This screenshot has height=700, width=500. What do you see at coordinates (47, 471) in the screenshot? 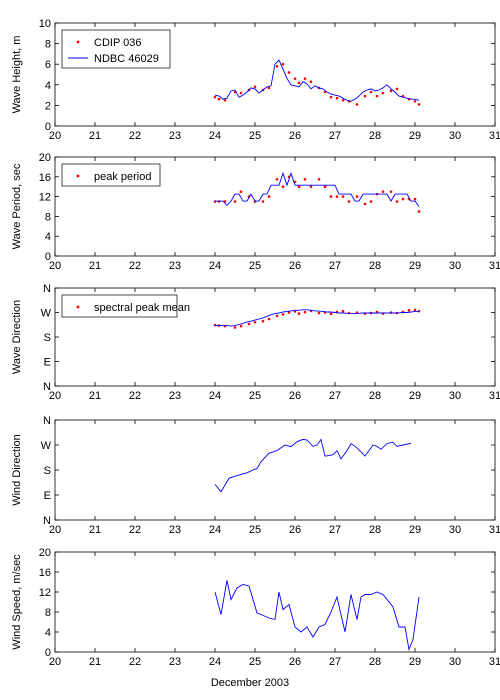
I see `y-tick-label: S` at bounding box center [47, 471].